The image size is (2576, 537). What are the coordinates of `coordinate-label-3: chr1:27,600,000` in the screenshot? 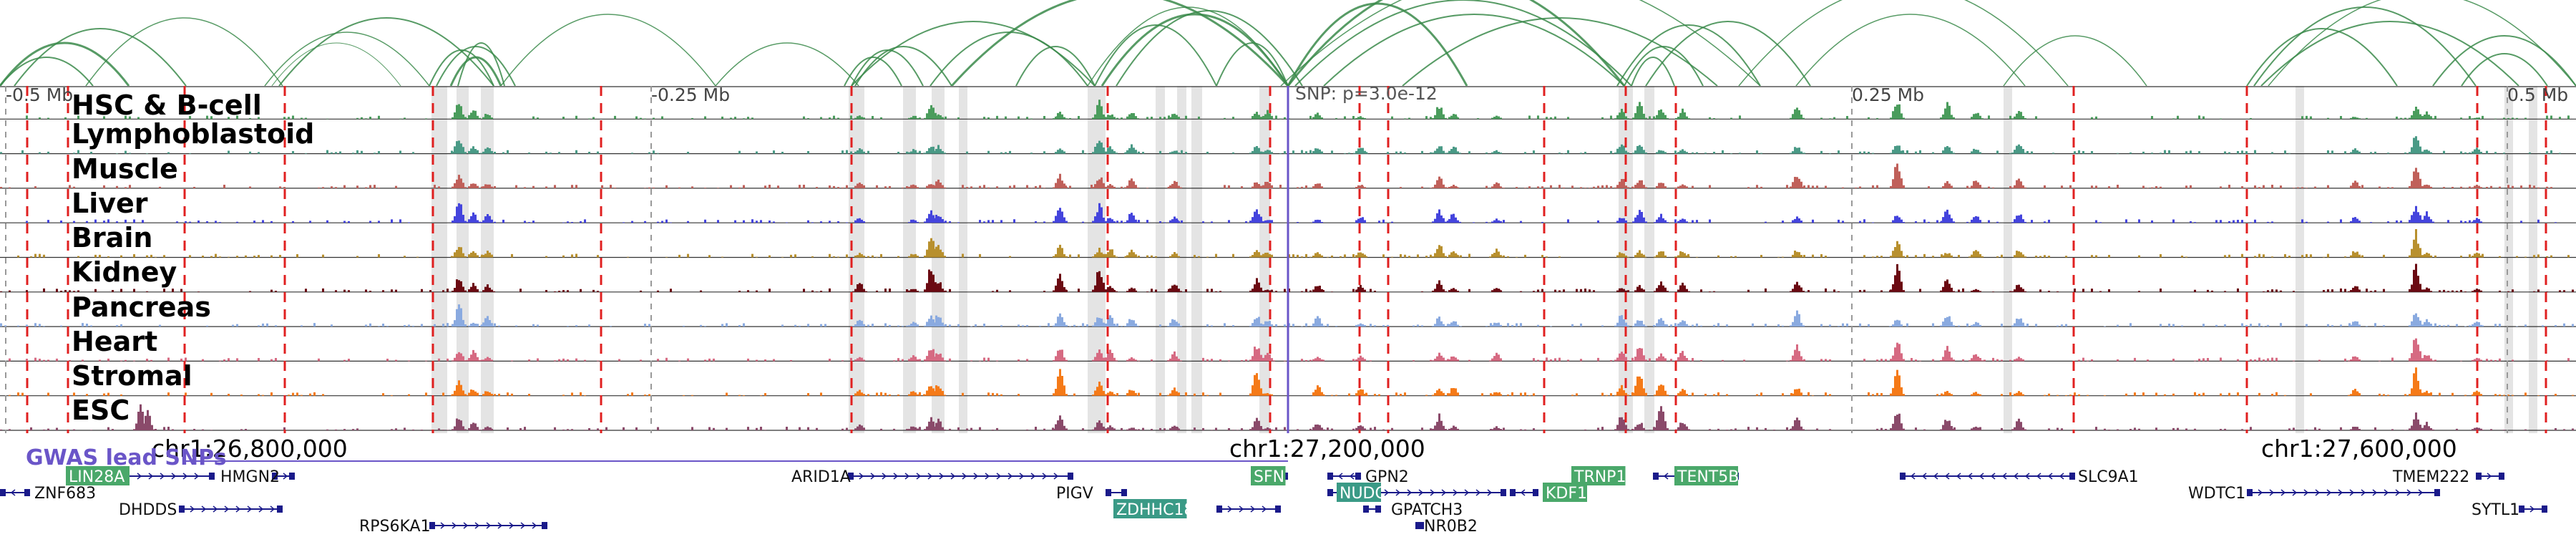 It's located at (2359, 449).